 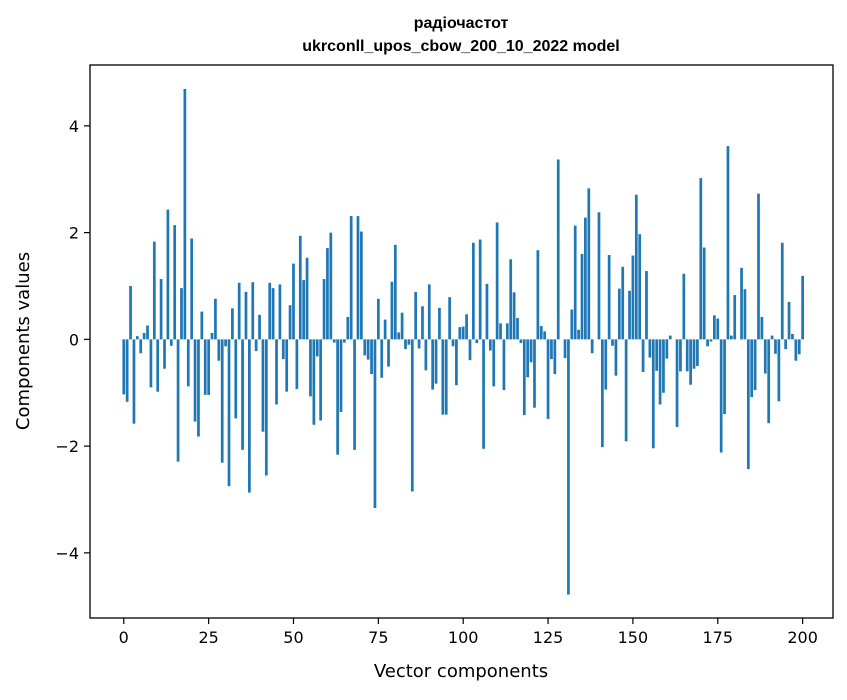 I want to click on x-tick-label: 75, so click(x=378, y=637).